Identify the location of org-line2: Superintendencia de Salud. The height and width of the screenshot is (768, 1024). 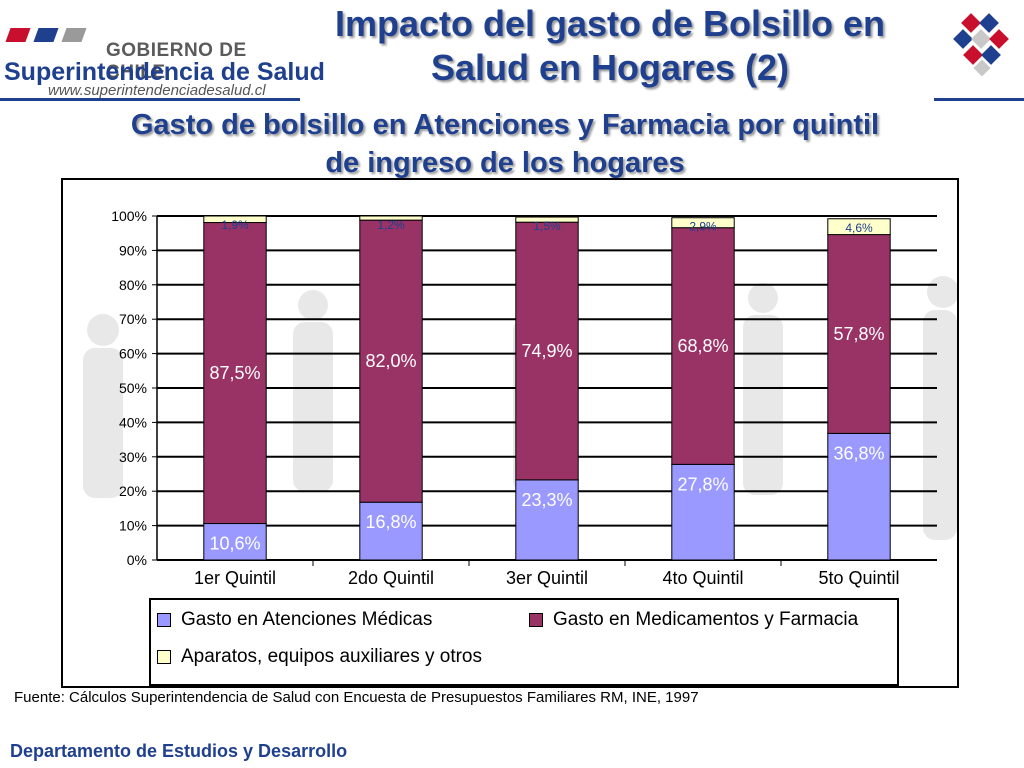
(164, 72).